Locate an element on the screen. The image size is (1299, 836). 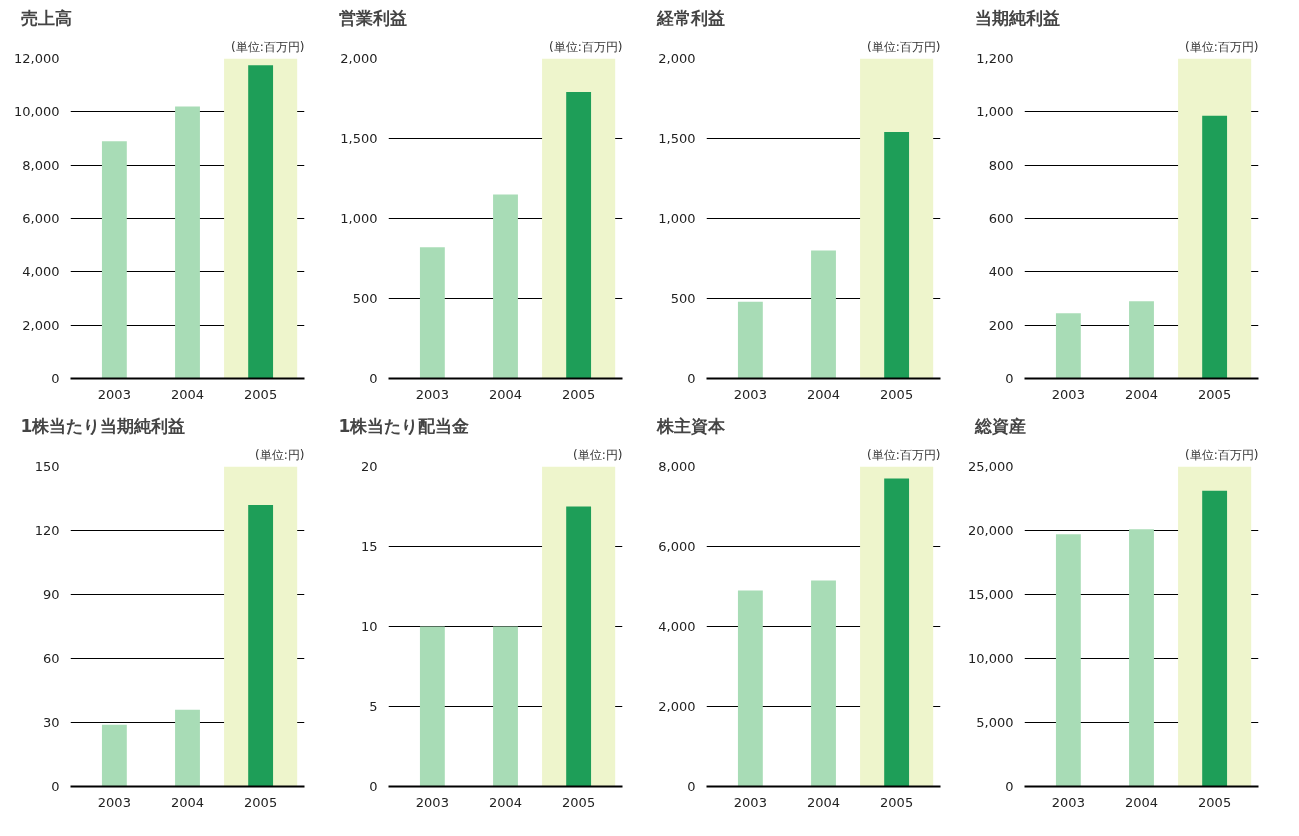
y-tick-label: 15 is located at coordinates (369, 546).